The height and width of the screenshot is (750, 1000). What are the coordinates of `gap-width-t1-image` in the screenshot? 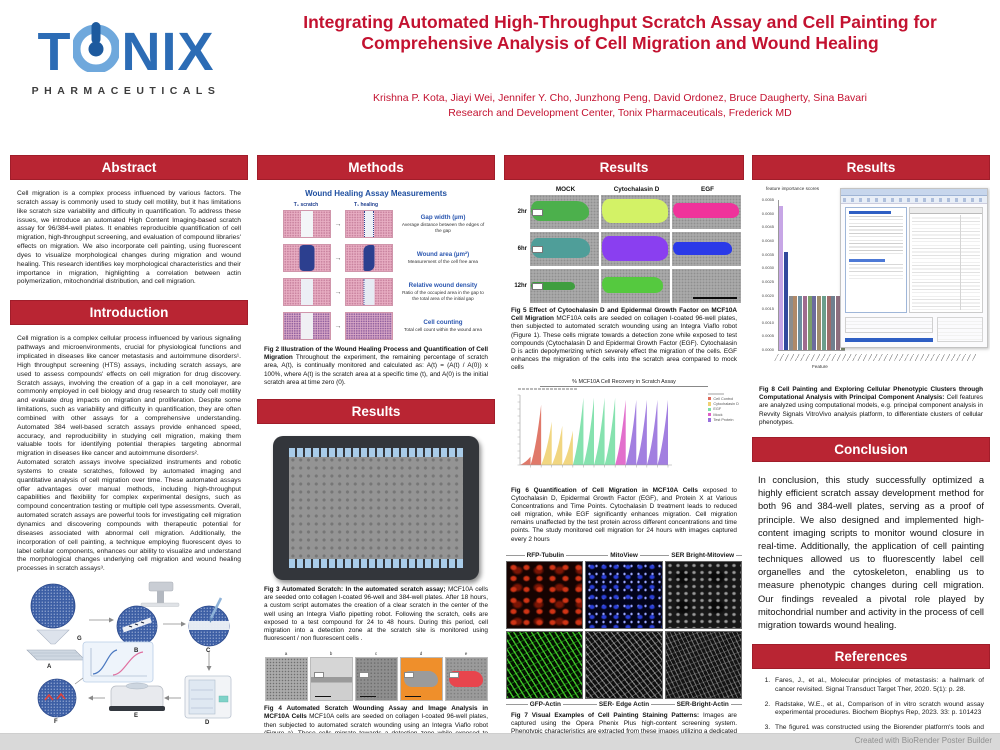 It's located at (369, 224).